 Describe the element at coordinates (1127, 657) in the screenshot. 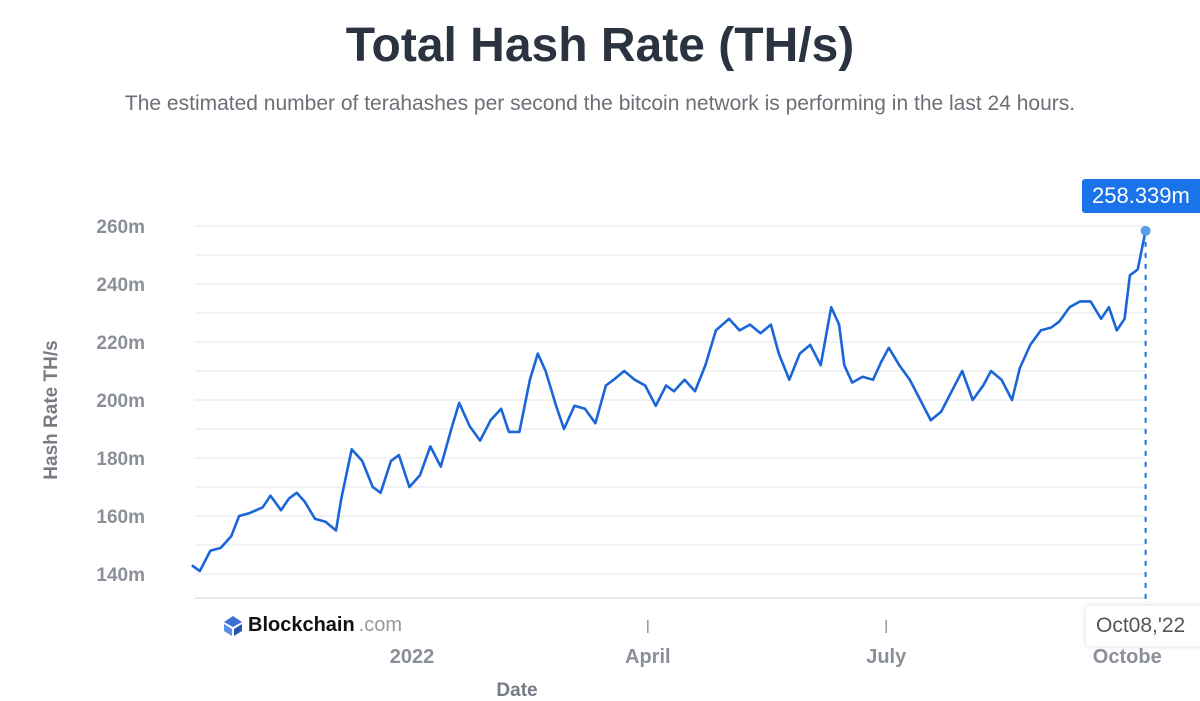

I see `x-tick-label: Octobe` at that location.